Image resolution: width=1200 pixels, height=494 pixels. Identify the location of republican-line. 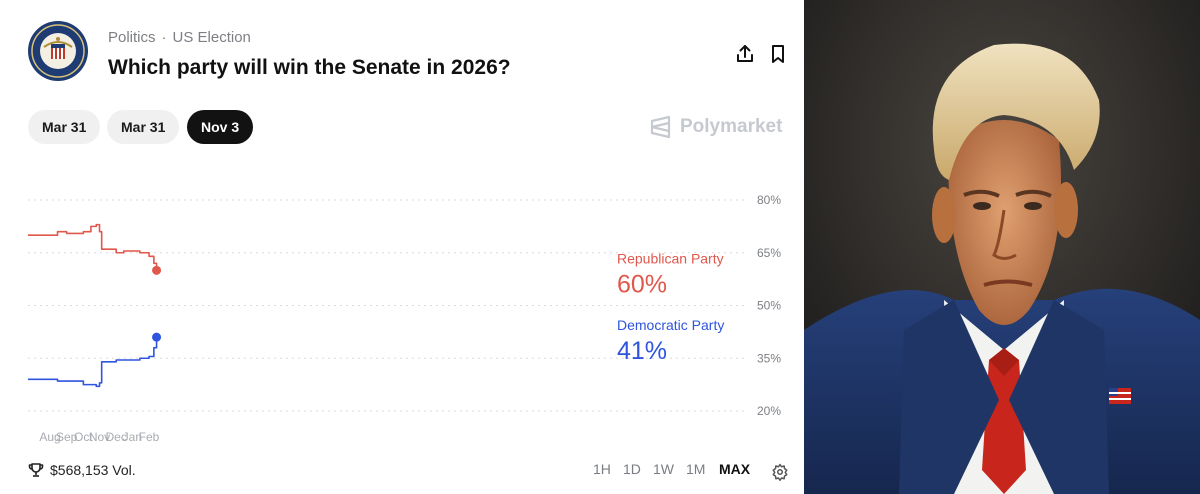
(93, 247).